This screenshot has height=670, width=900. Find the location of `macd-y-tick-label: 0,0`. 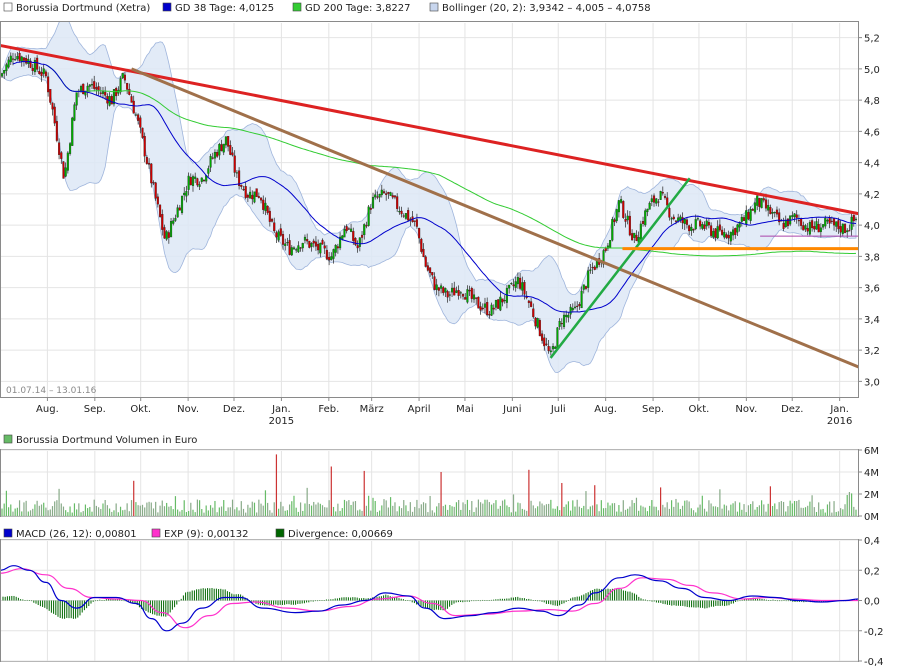

macd-y-tick-label: 0,0 is located at coordinates (872, 602).